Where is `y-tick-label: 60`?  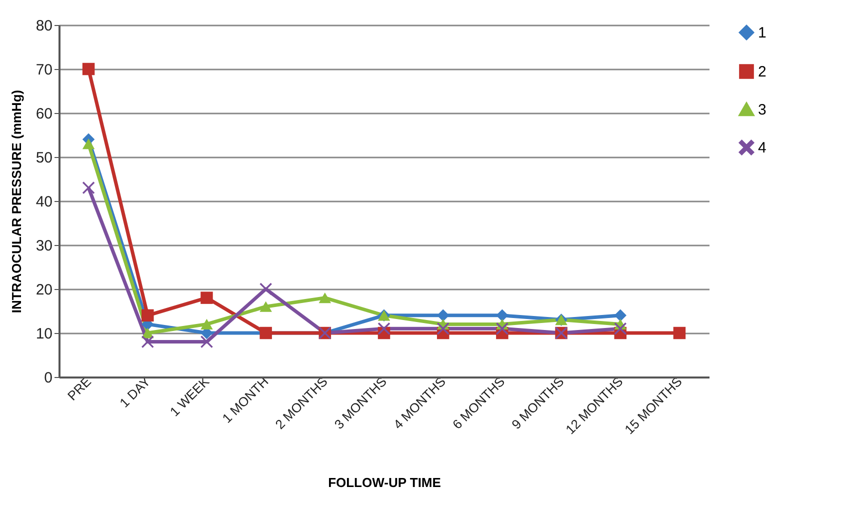
y-tick-label: 60 is located at coordinates (44, 114).